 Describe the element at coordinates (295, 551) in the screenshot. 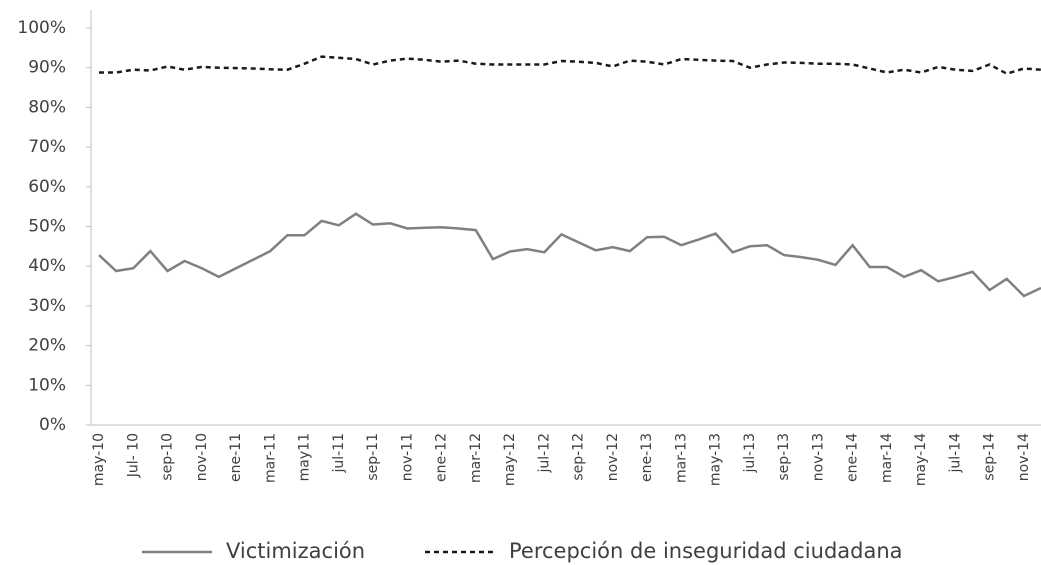

I see `legend-label: Victimización` at that location.